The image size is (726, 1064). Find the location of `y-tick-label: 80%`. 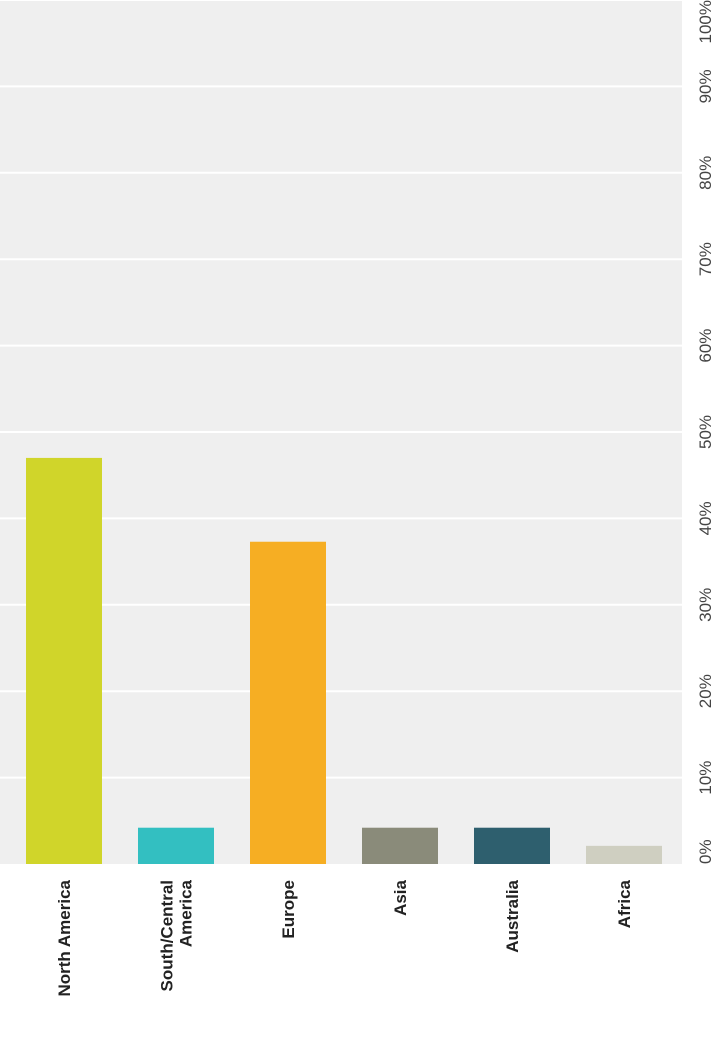

y-tick-label: 80% is located at coordinates (705, 173).